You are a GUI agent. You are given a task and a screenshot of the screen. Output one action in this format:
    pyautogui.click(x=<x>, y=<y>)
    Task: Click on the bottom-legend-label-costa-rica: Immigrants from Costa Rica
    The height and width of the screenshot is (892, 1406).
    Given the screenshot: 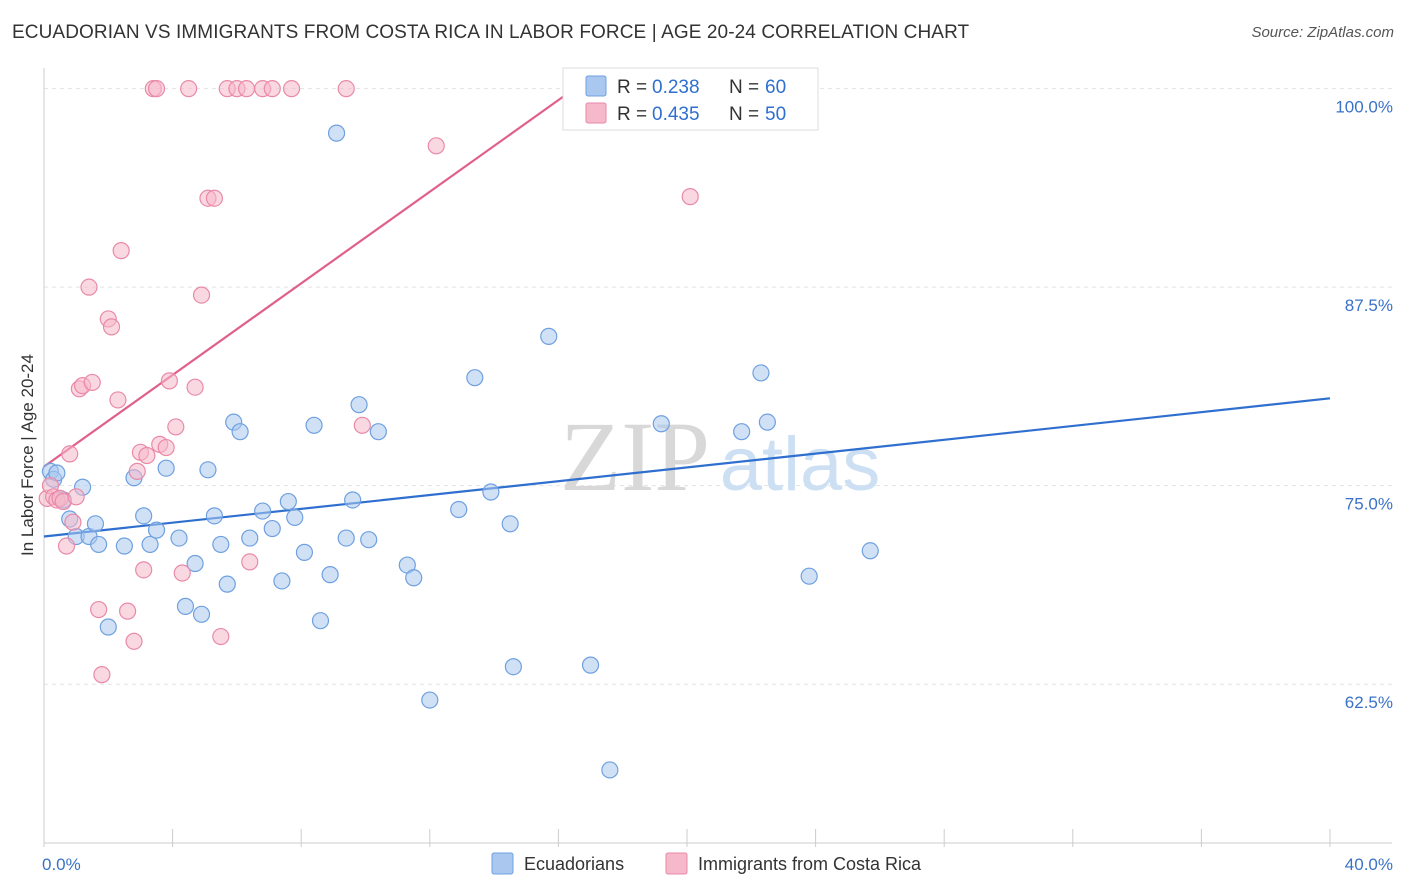 What is the action you would take?
    pyautogui.click(x=810, y=864)
    